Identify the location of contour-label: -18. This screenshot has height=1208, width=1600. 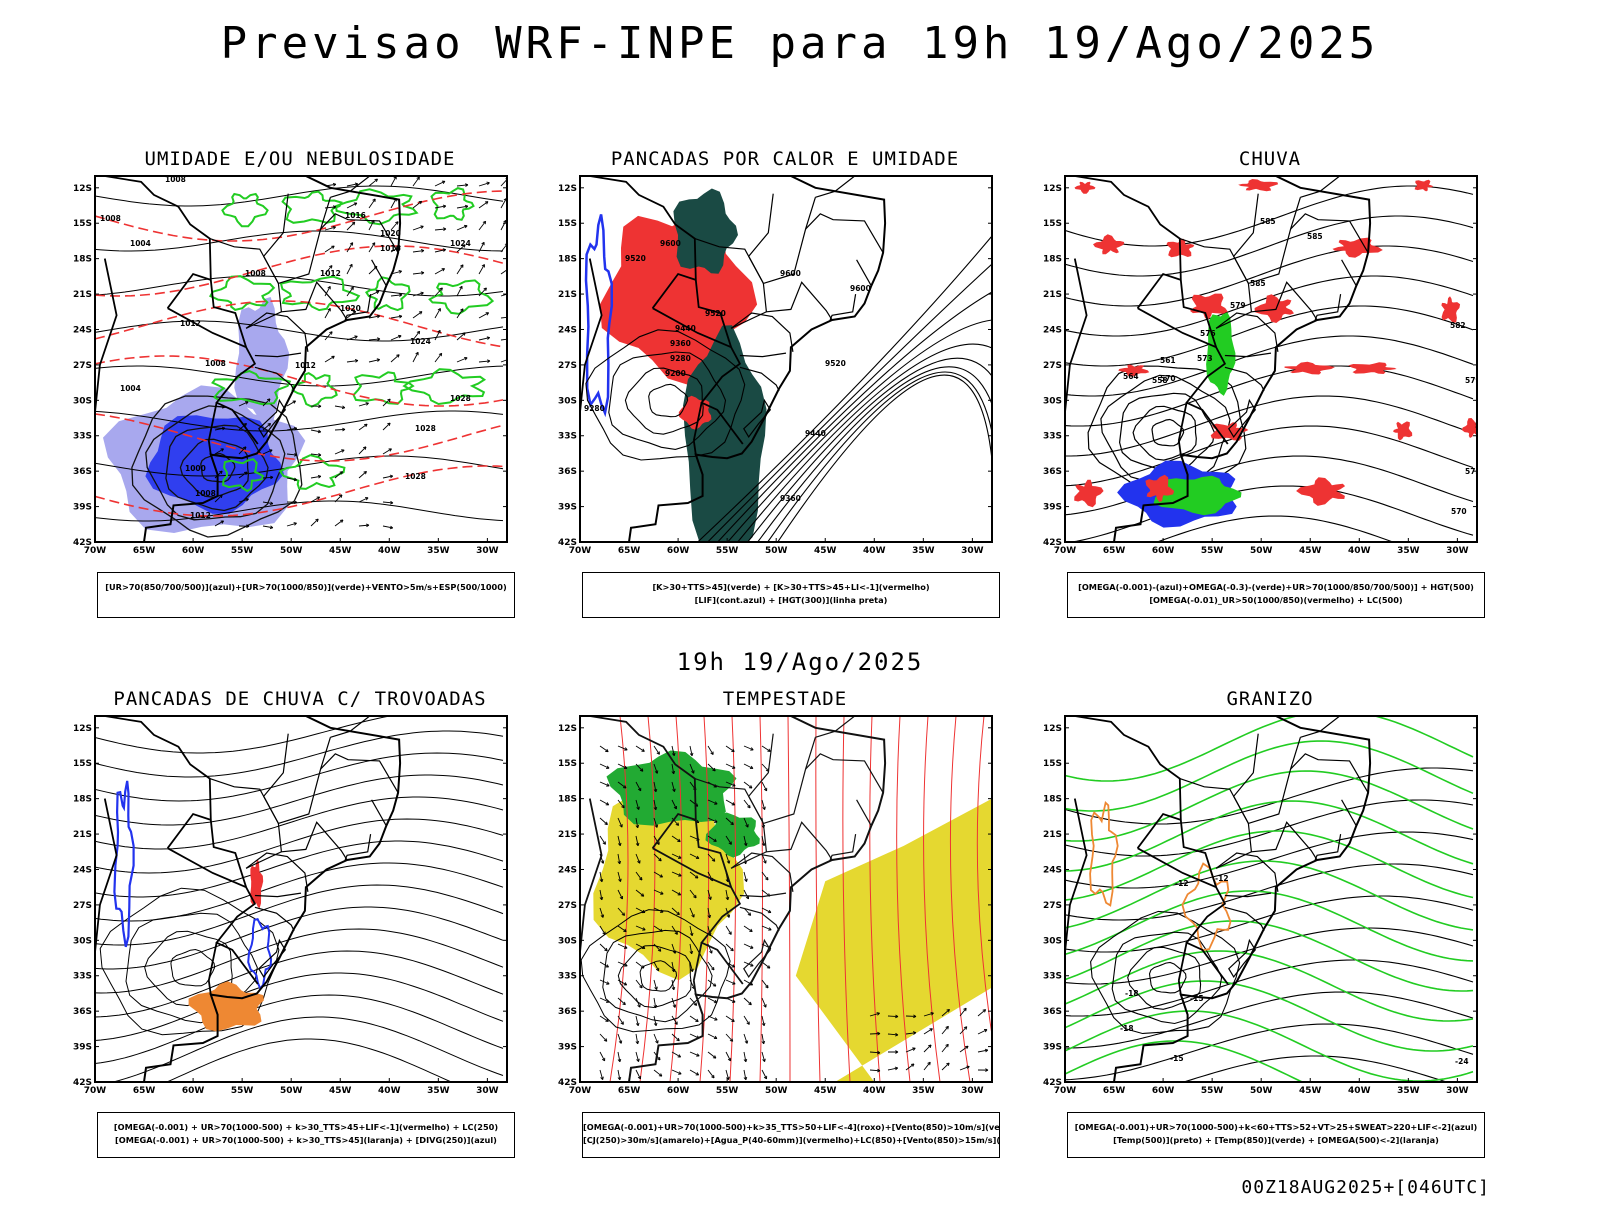
(1132, 993).